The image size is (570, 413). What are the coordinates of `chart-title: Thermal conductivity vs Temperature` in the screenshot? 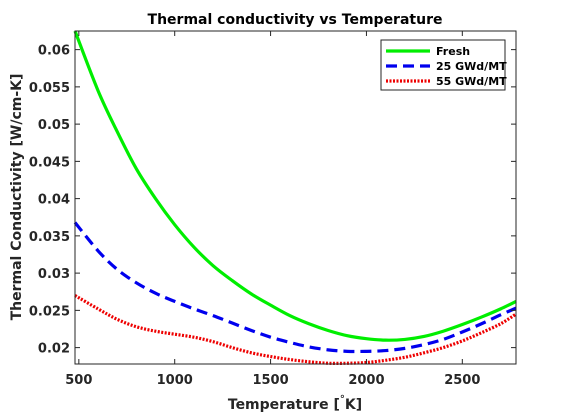 It's located at (295, 20).